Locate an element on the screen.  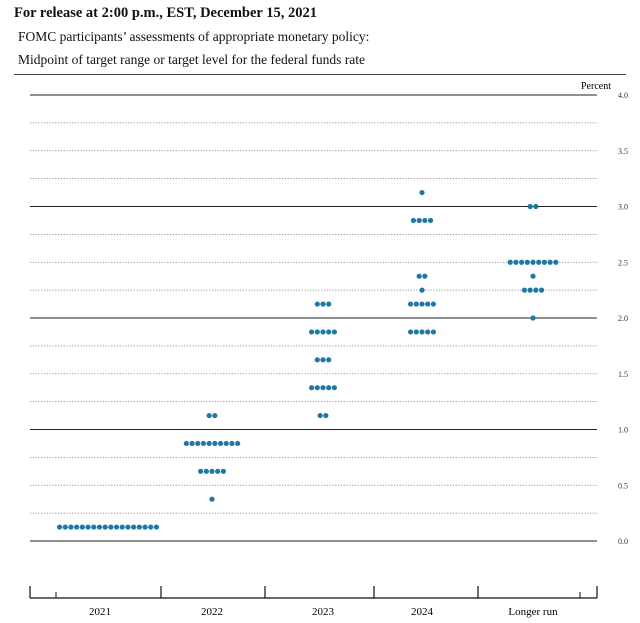
y-tick-label: 2.0 is located at coordinates (623, 318).